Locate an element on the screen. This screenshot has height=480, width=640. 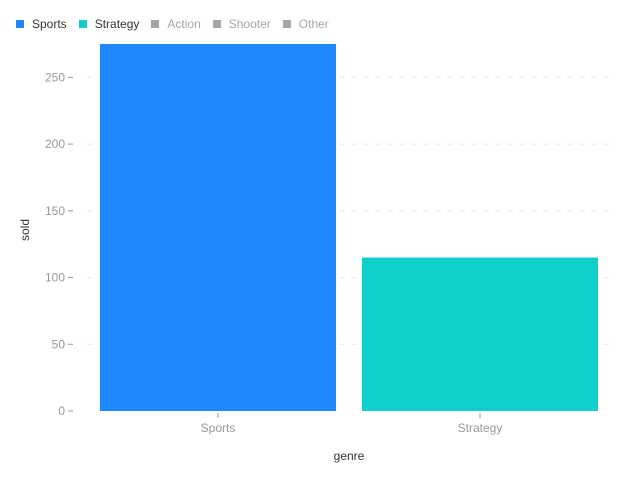
y-tick-label: 150 is located at coordinates (55, 211).